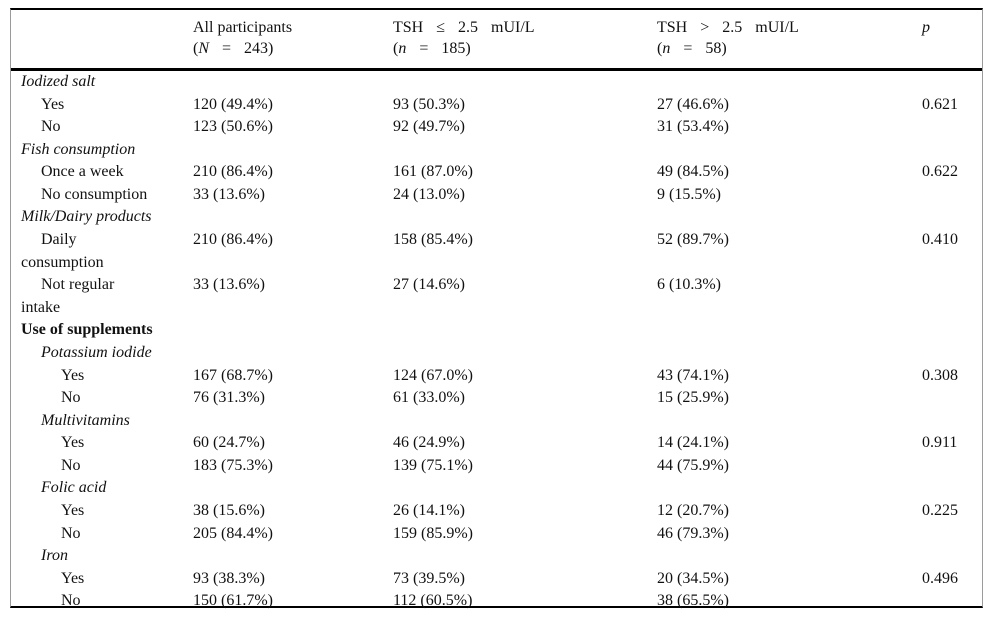  What do you see at coordinates (692, 48) in the screenshot?
I see `header-tsh-gt-25-n: (n = 58)` at bounding box center [692, 48].